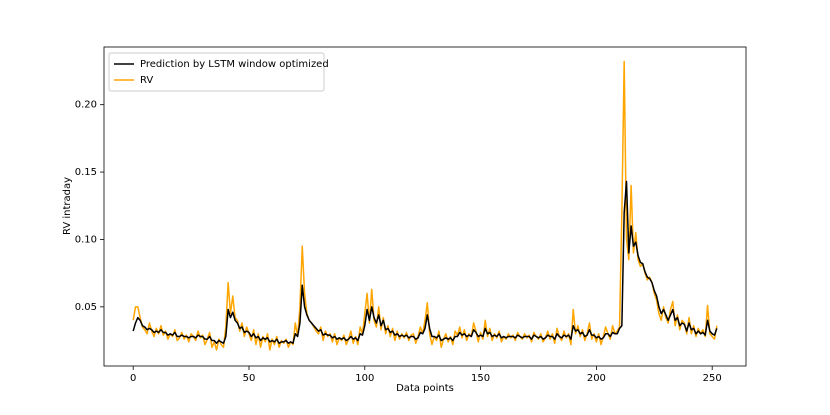  What do you see at coordinates (86, 172) in the screenshot?
I see `y-tick-label: 0.15` at bounding box center [86, 172].